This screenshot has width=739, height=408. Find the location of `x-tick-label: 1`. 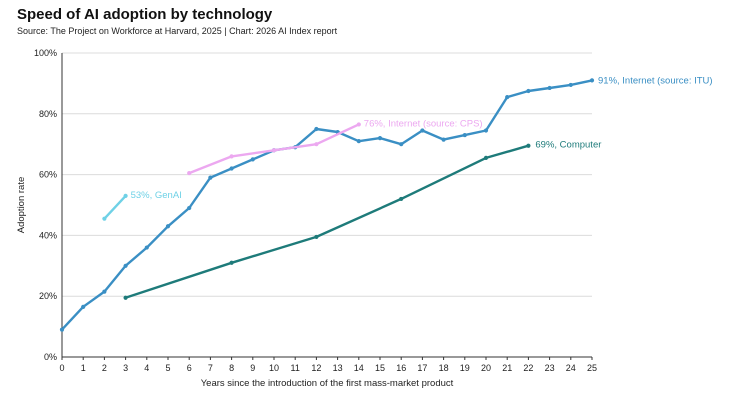

x-tick-label: 1 is located at coordinates (83, 368).